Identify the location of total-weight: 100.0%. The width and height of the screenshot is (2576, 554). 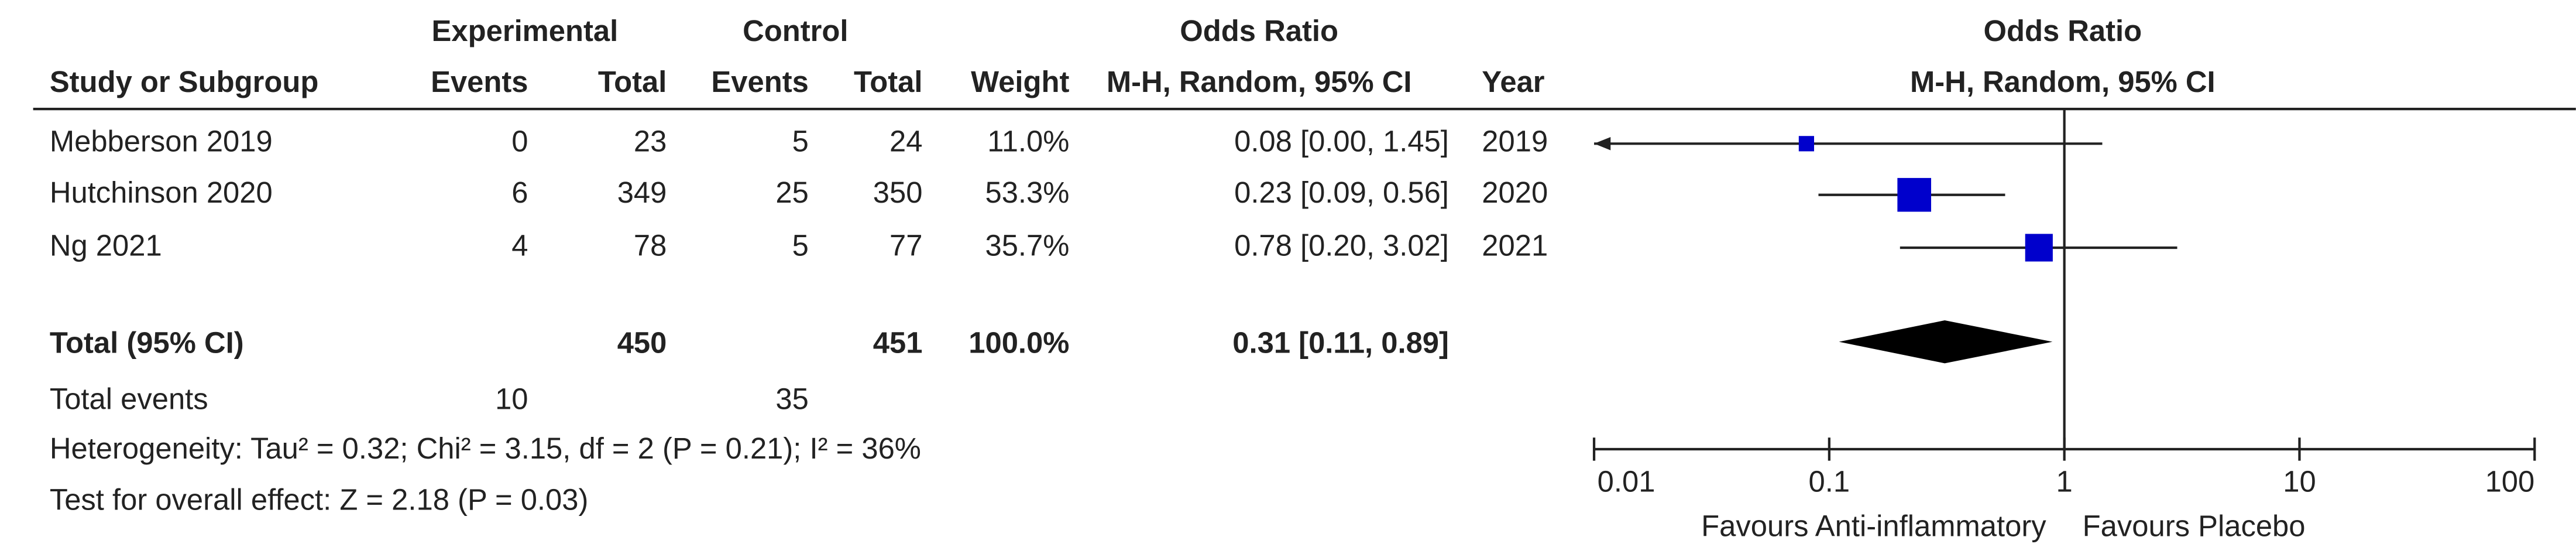
(1019, 343).